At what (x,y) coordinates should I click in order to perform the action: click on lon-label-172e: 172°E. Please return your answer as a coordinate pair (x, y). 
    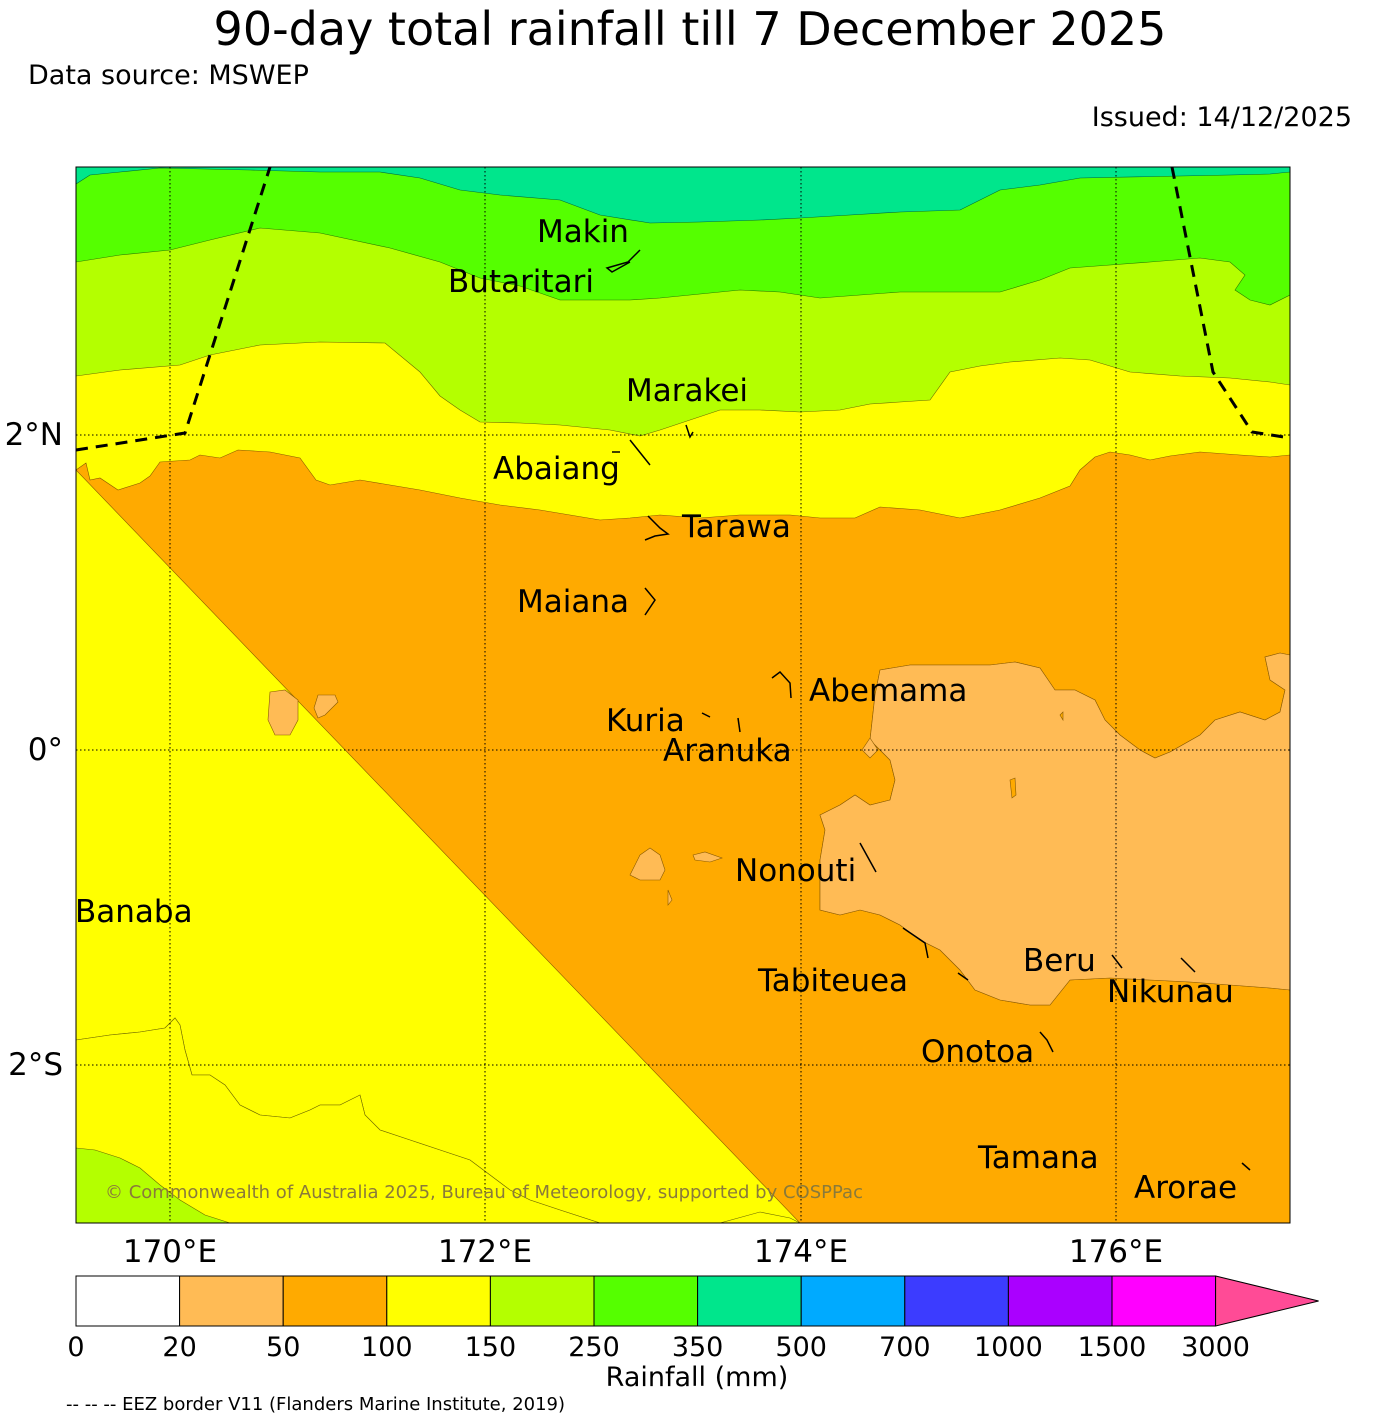
    Looking at the image, I should click on (485, 1252).